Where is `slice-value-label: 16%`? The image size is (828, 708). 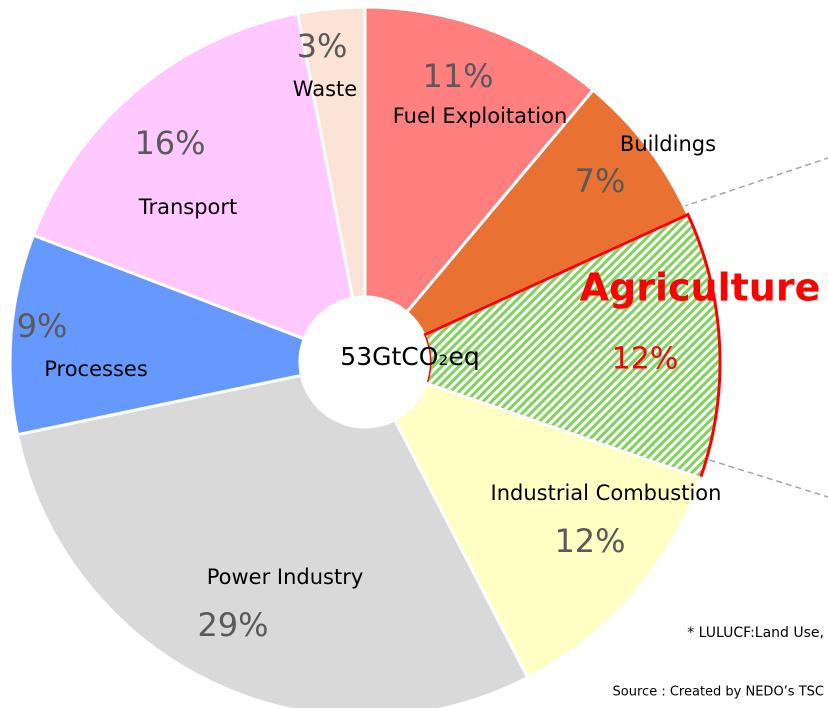 slice-value-label: 16% is located at coordinates (169, 143).